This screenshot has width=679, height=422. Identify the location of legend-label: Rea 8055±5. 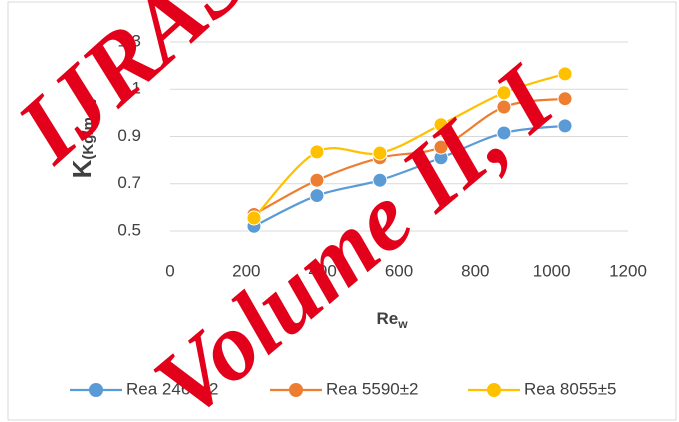
(570, 388).